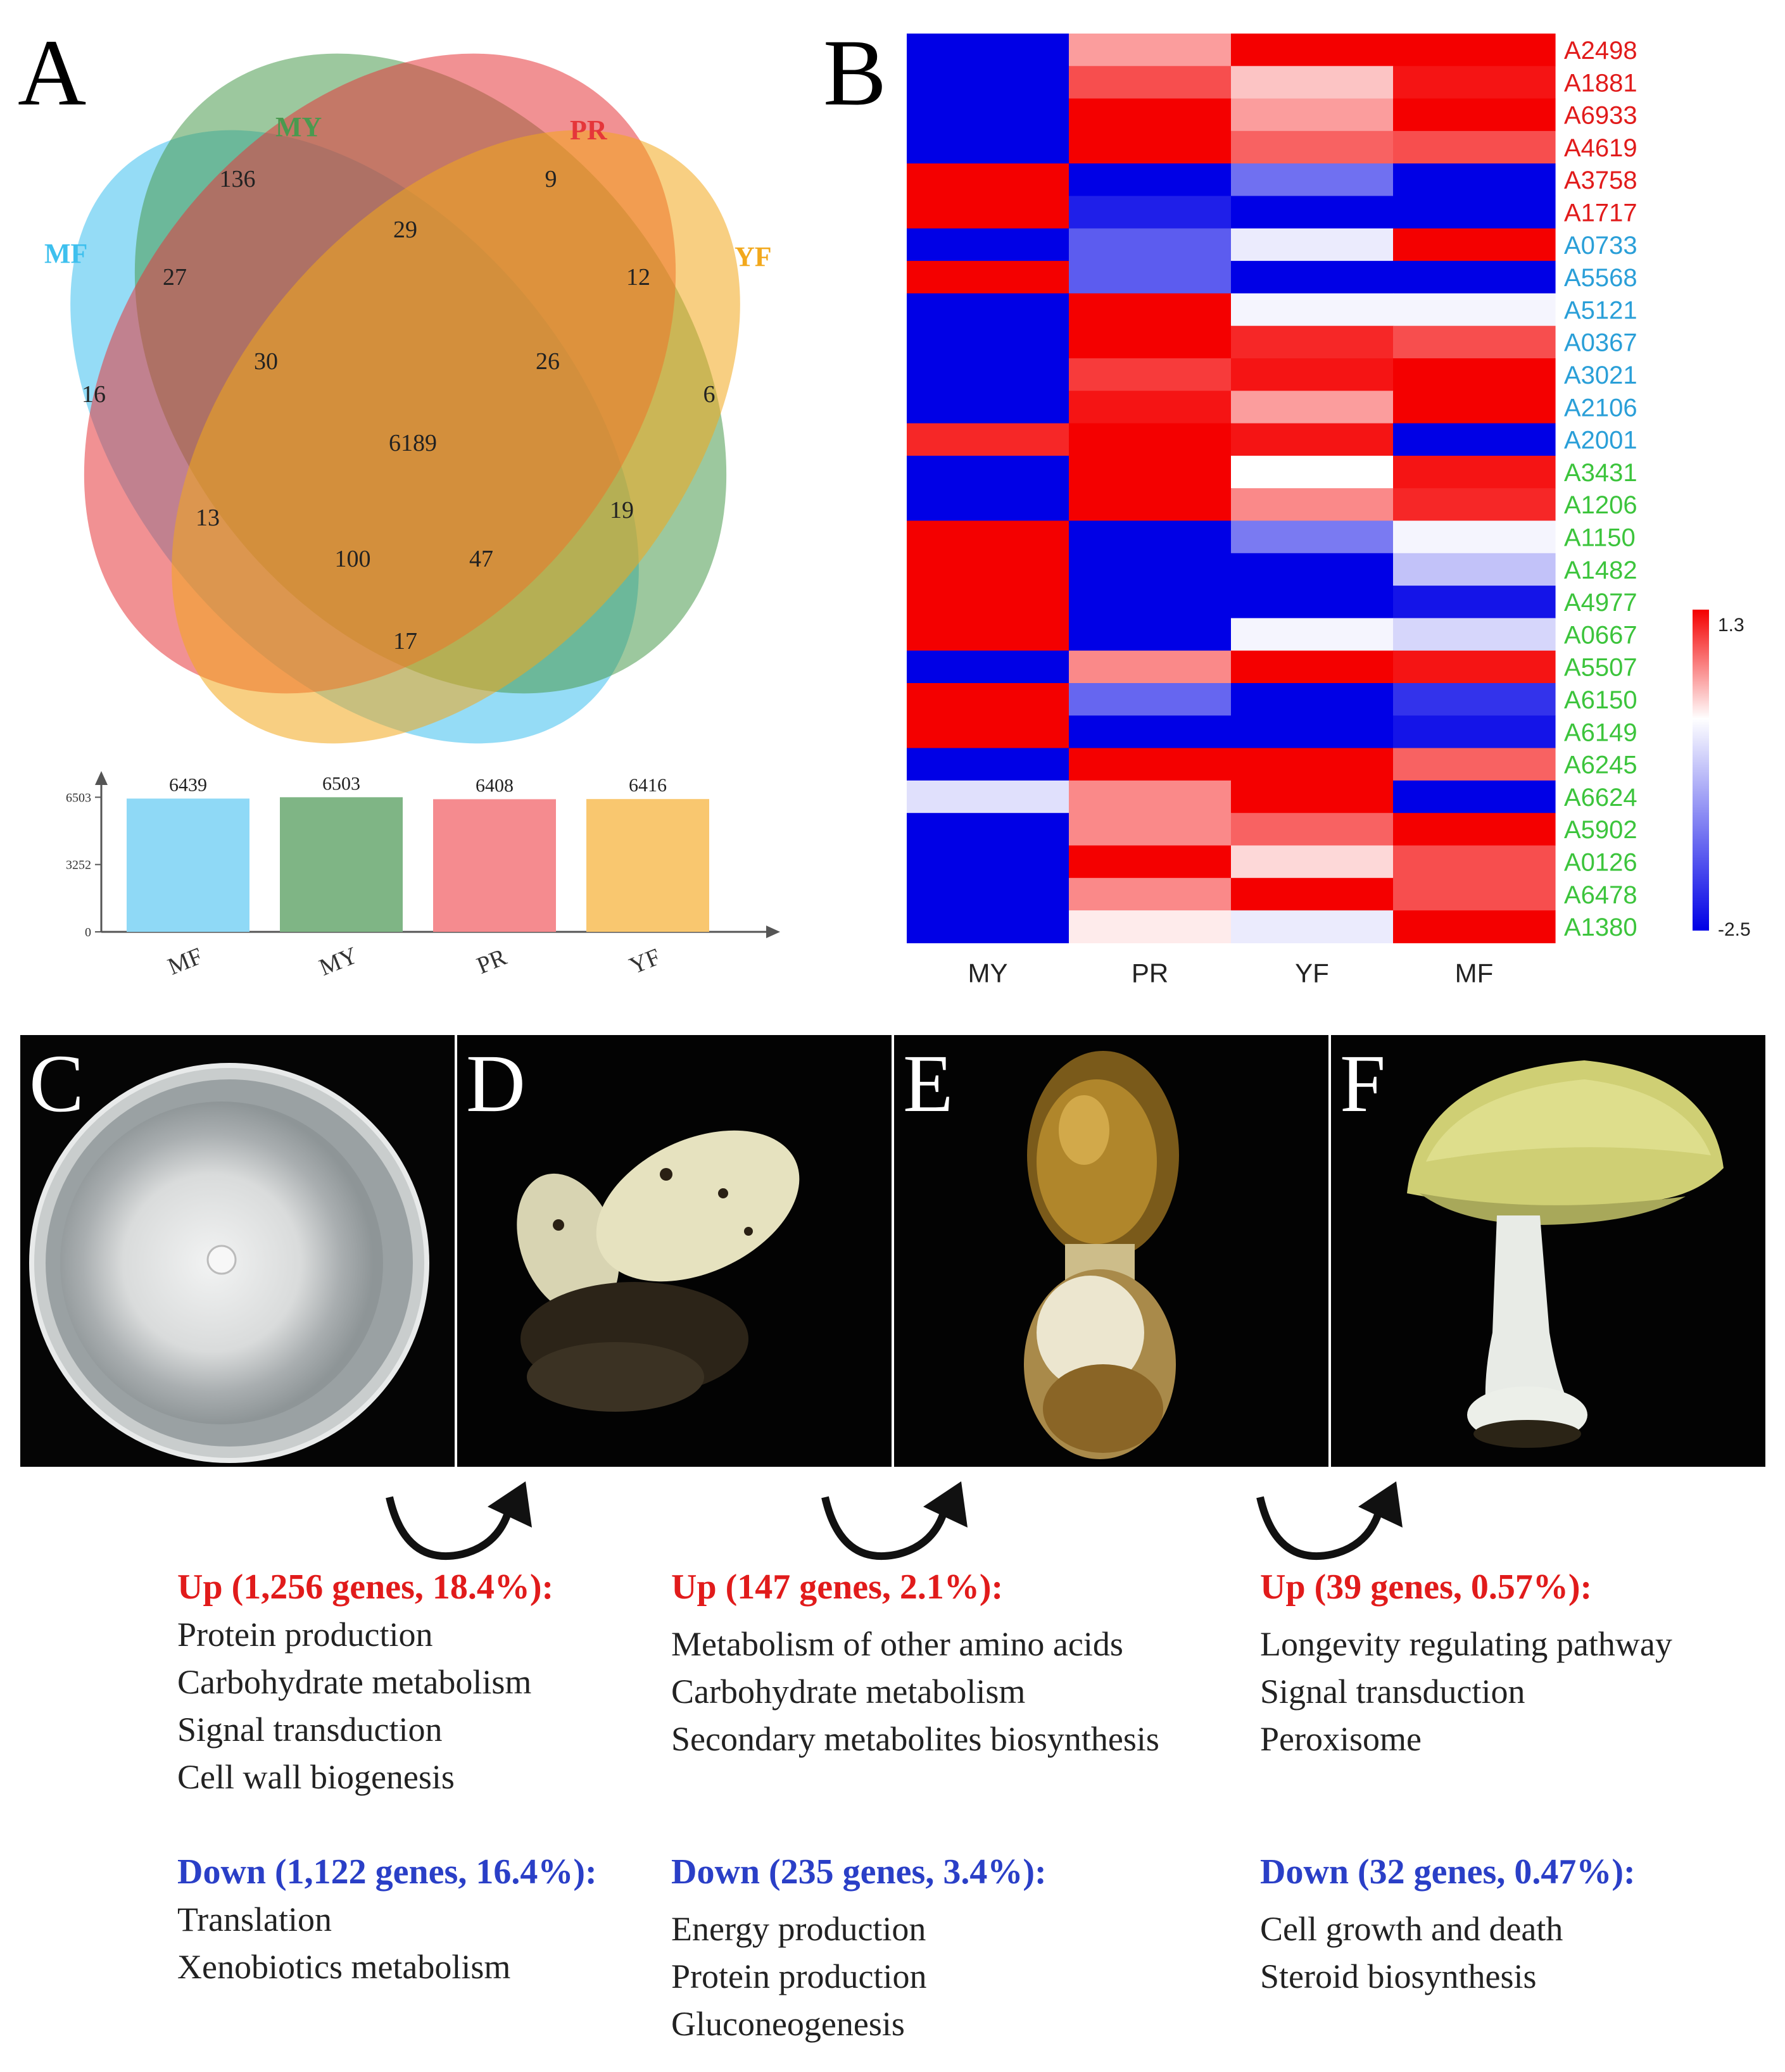 The height and width of the screenshot is (2072, 1785). Describe the element at coordinates (1600, 246) in the screenshot. I see `heatmap-row-label: A0733` at that location.